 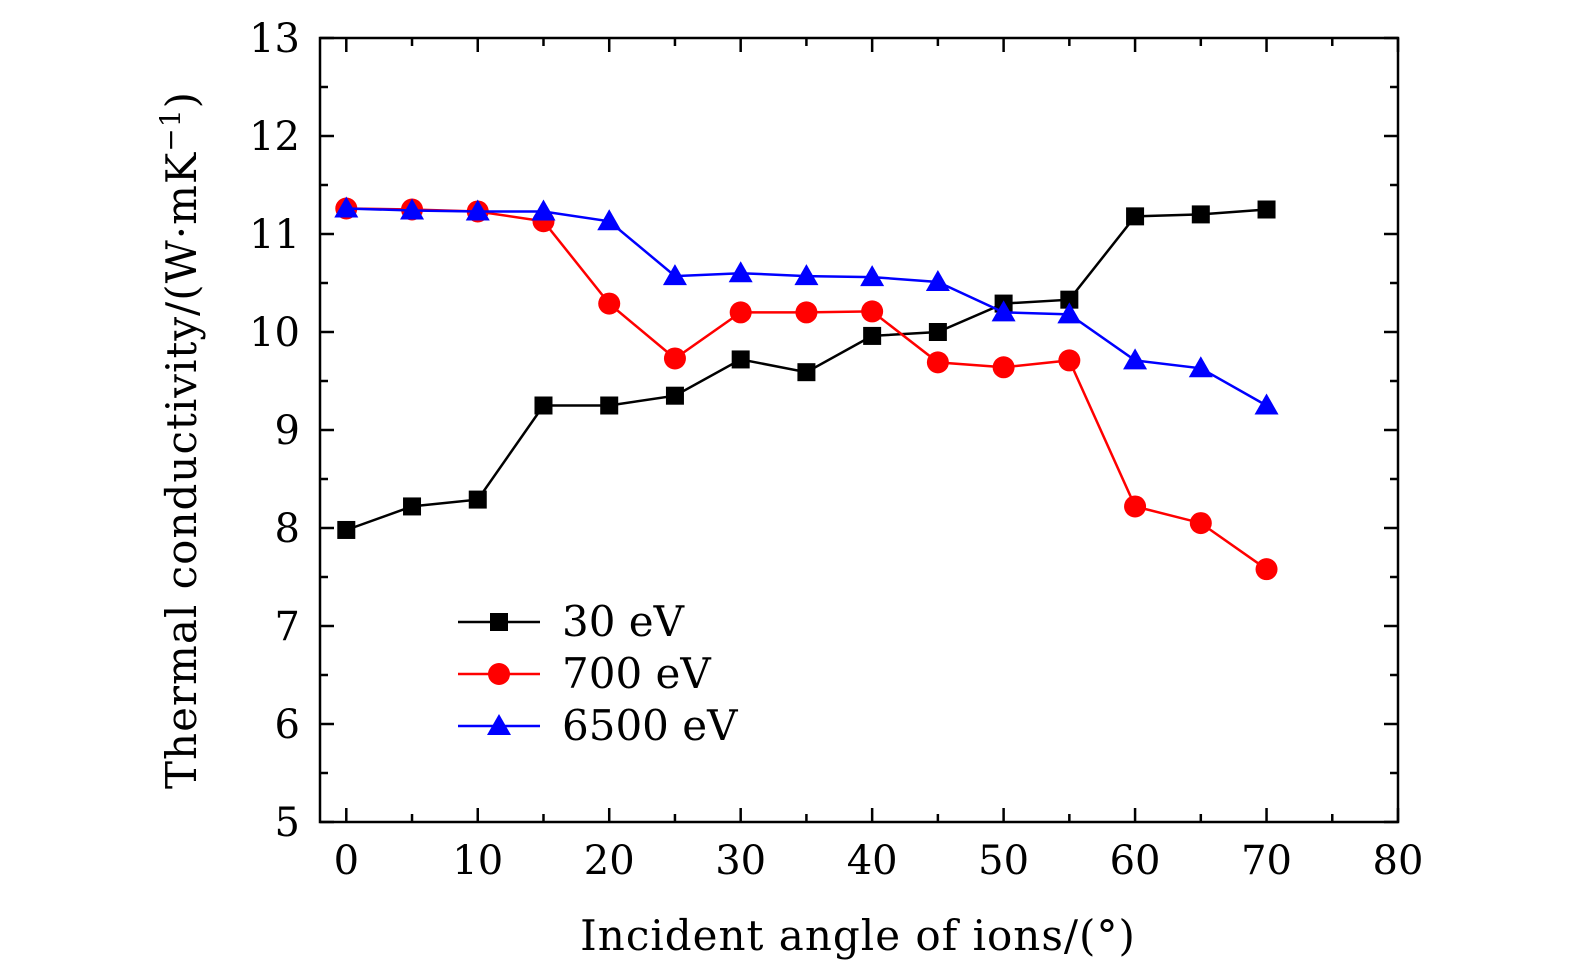 I want to click on x-tick-label: 80, so click(x=1398, y=861).